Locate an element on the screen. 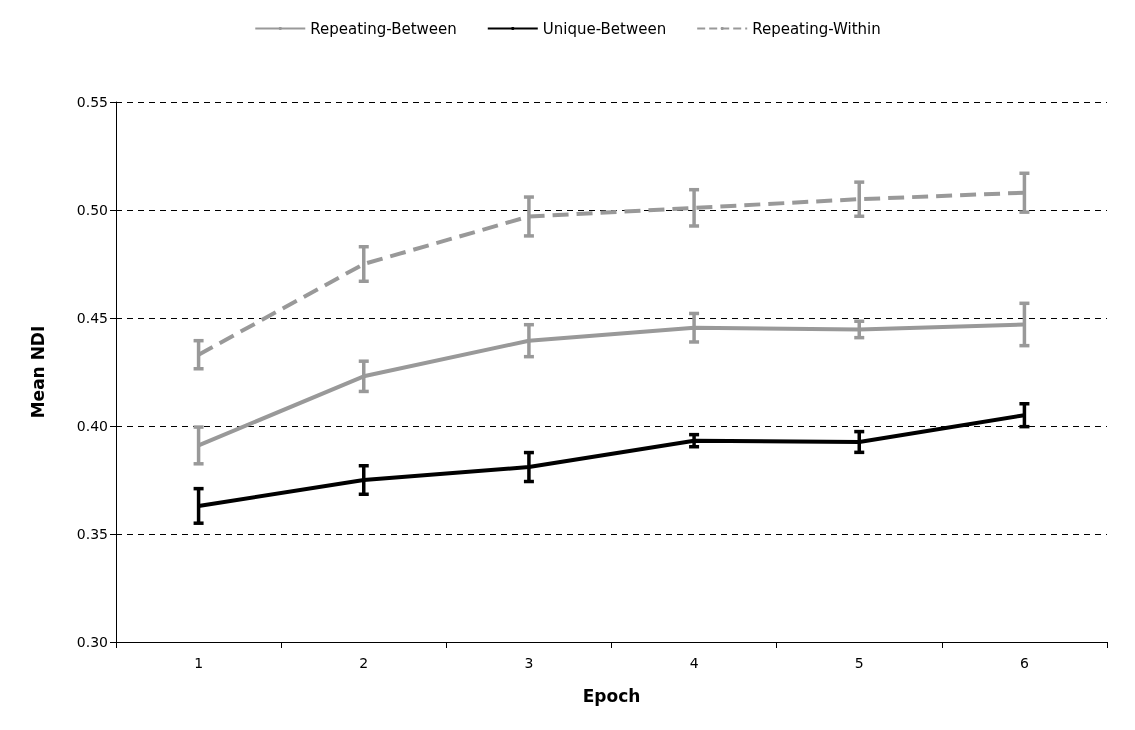 Image resolution: width=1135 pixels, height=730 pixels. y-tick-label: 0.30 is located at coordinates (92, 642).